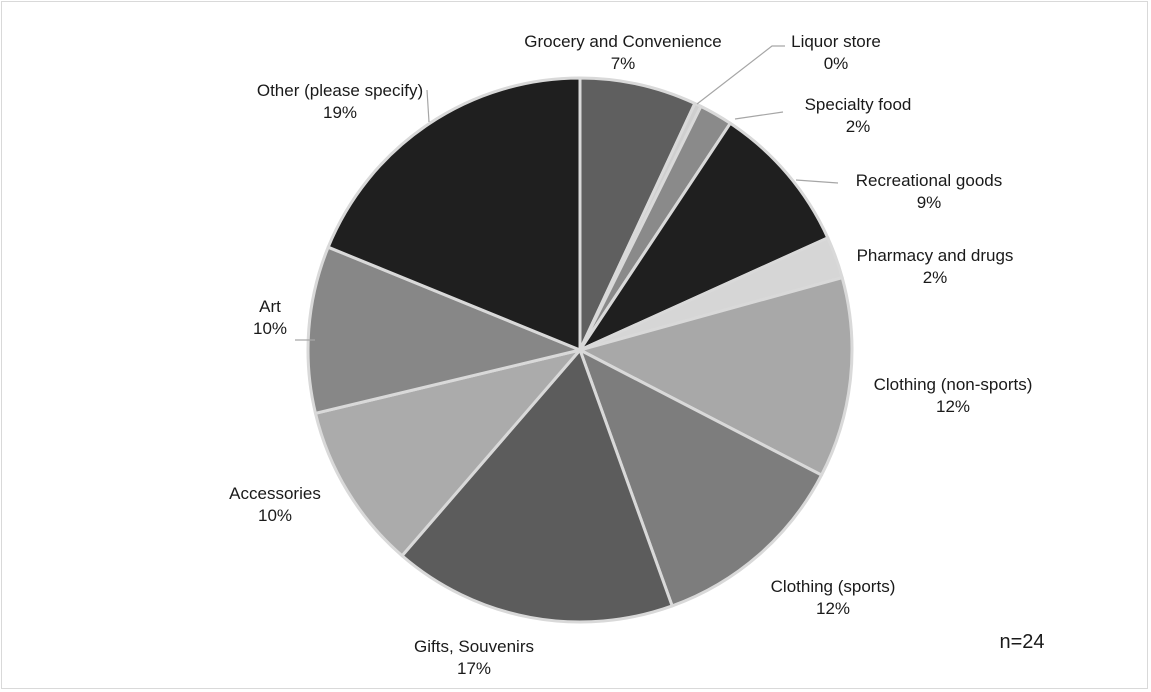 The image size is (1151, 692). Describe the element at coordinates (623, 63) in the screenshot. I see `slice-percent-grocery-and-convenience: 7%` at that location.